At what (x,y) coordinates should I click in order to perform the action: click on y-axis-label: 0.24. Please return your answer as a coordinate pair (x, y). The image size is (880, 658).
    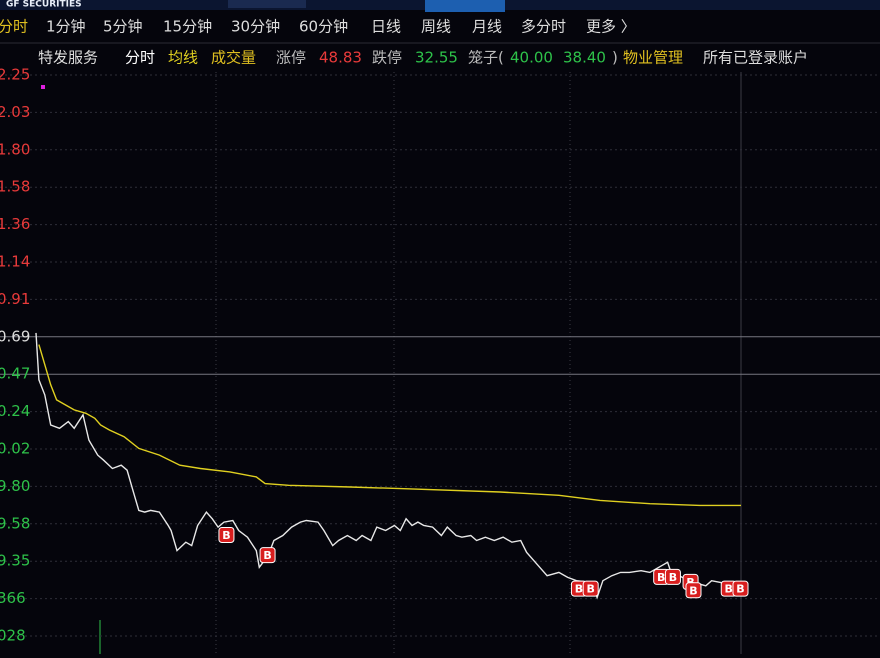
    Looking at the image, I should click on (15, 411).